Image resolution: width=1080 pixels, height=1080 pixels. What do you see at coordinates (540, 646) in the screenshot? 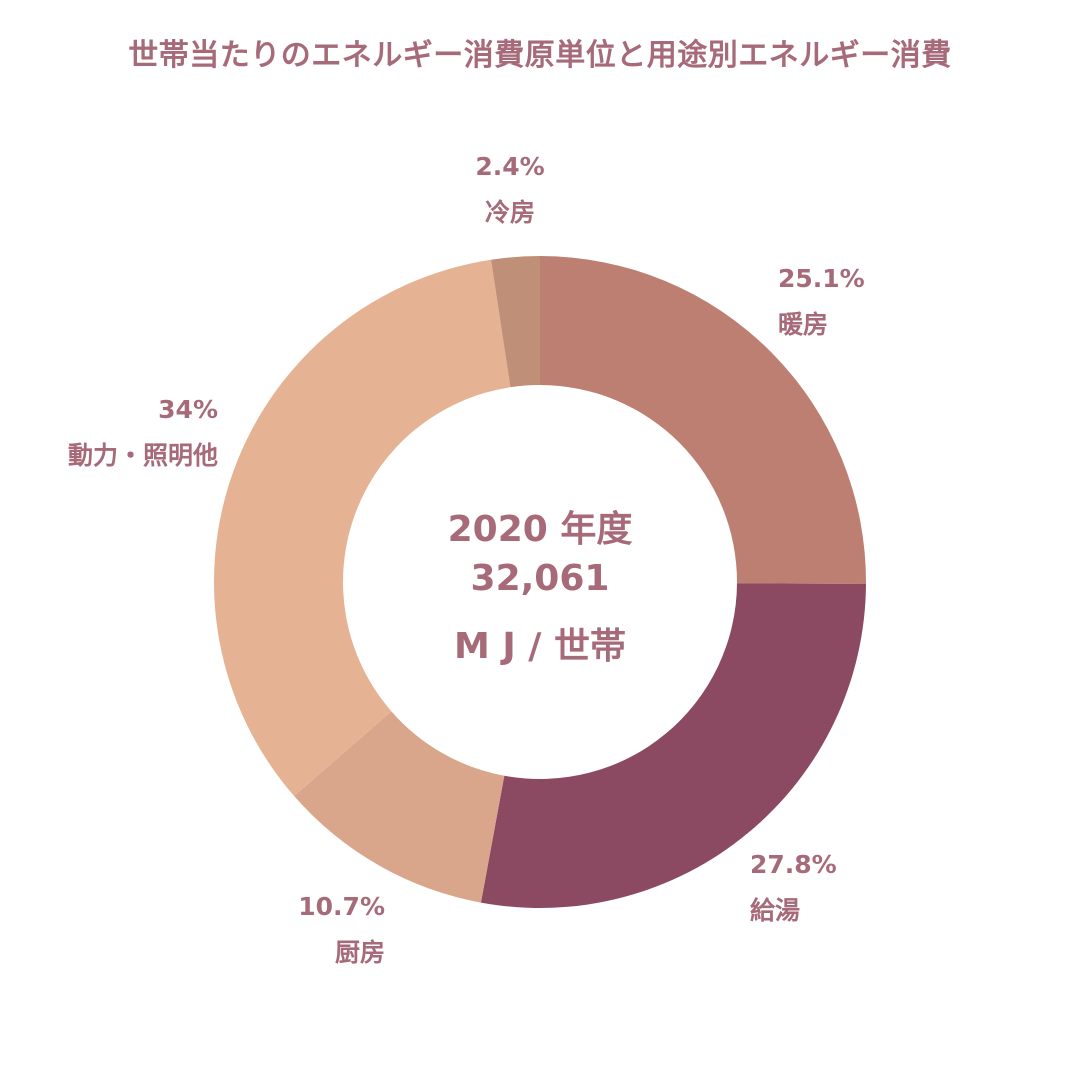
I see `center-unit: M J / 世帯` at bounding box center [540, 646].